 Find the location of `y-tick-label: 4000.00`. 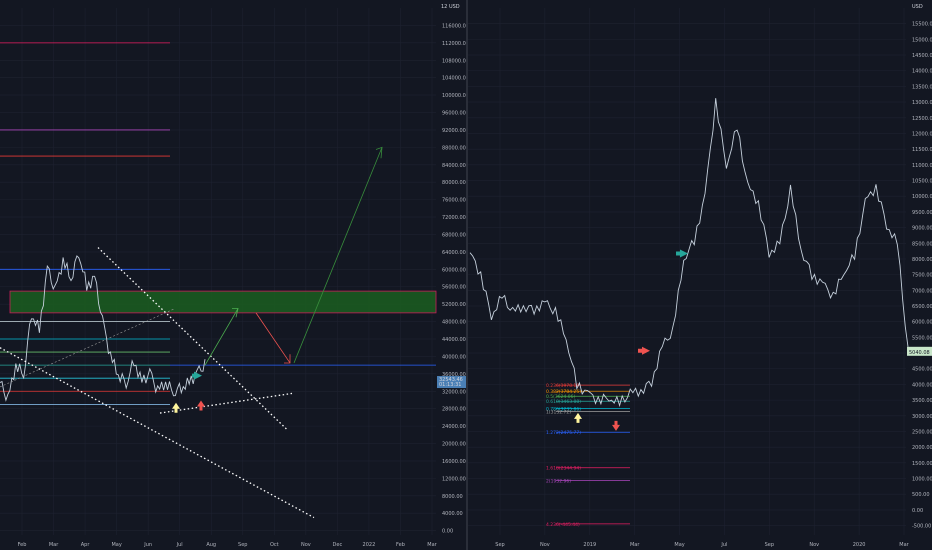

y-tick-label: 4000.00 is located at coordinates (452, 514).